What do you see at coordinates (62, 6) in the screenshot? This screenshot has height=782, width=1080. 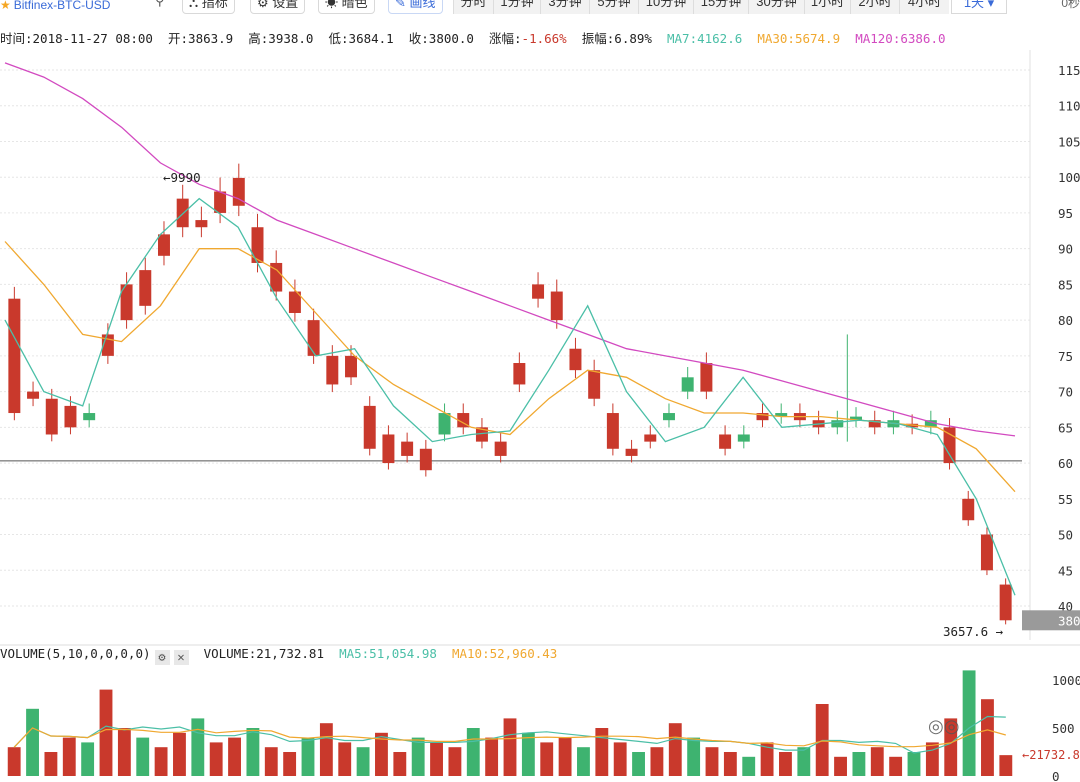 I see `symbol-label: Bitfinex-BTC-USD` at bounding box center [62, 6].